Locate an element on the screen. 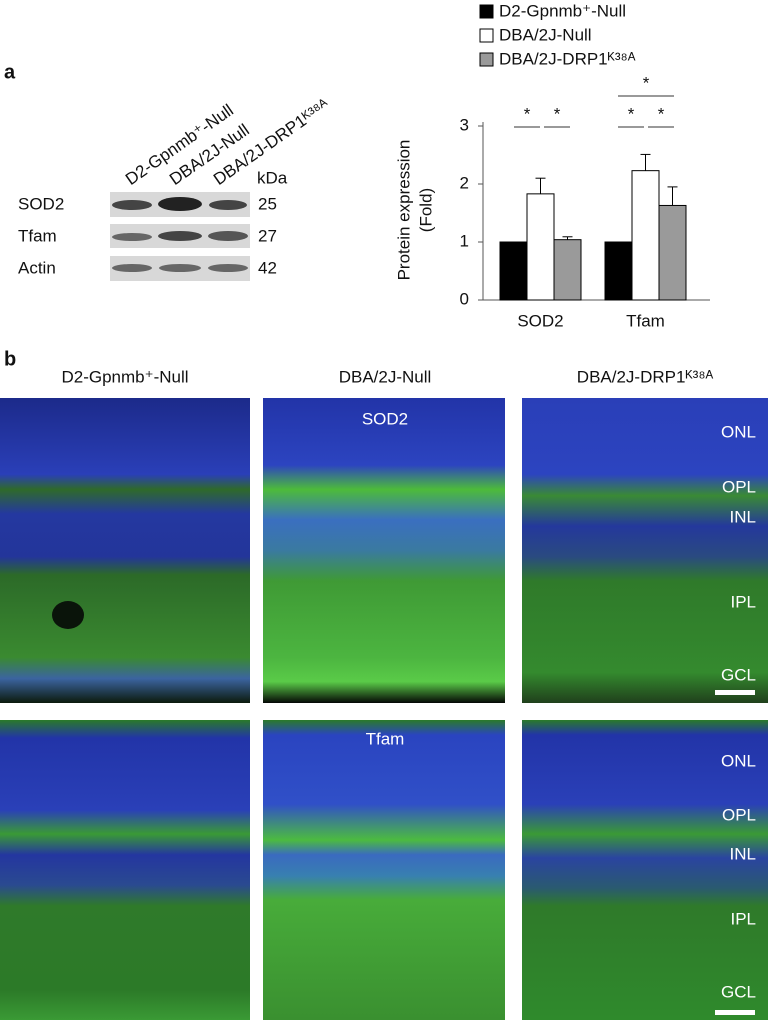 The image size is (770, 1023). x-tick-label: SOD2 is located at coordinates (540, 320).